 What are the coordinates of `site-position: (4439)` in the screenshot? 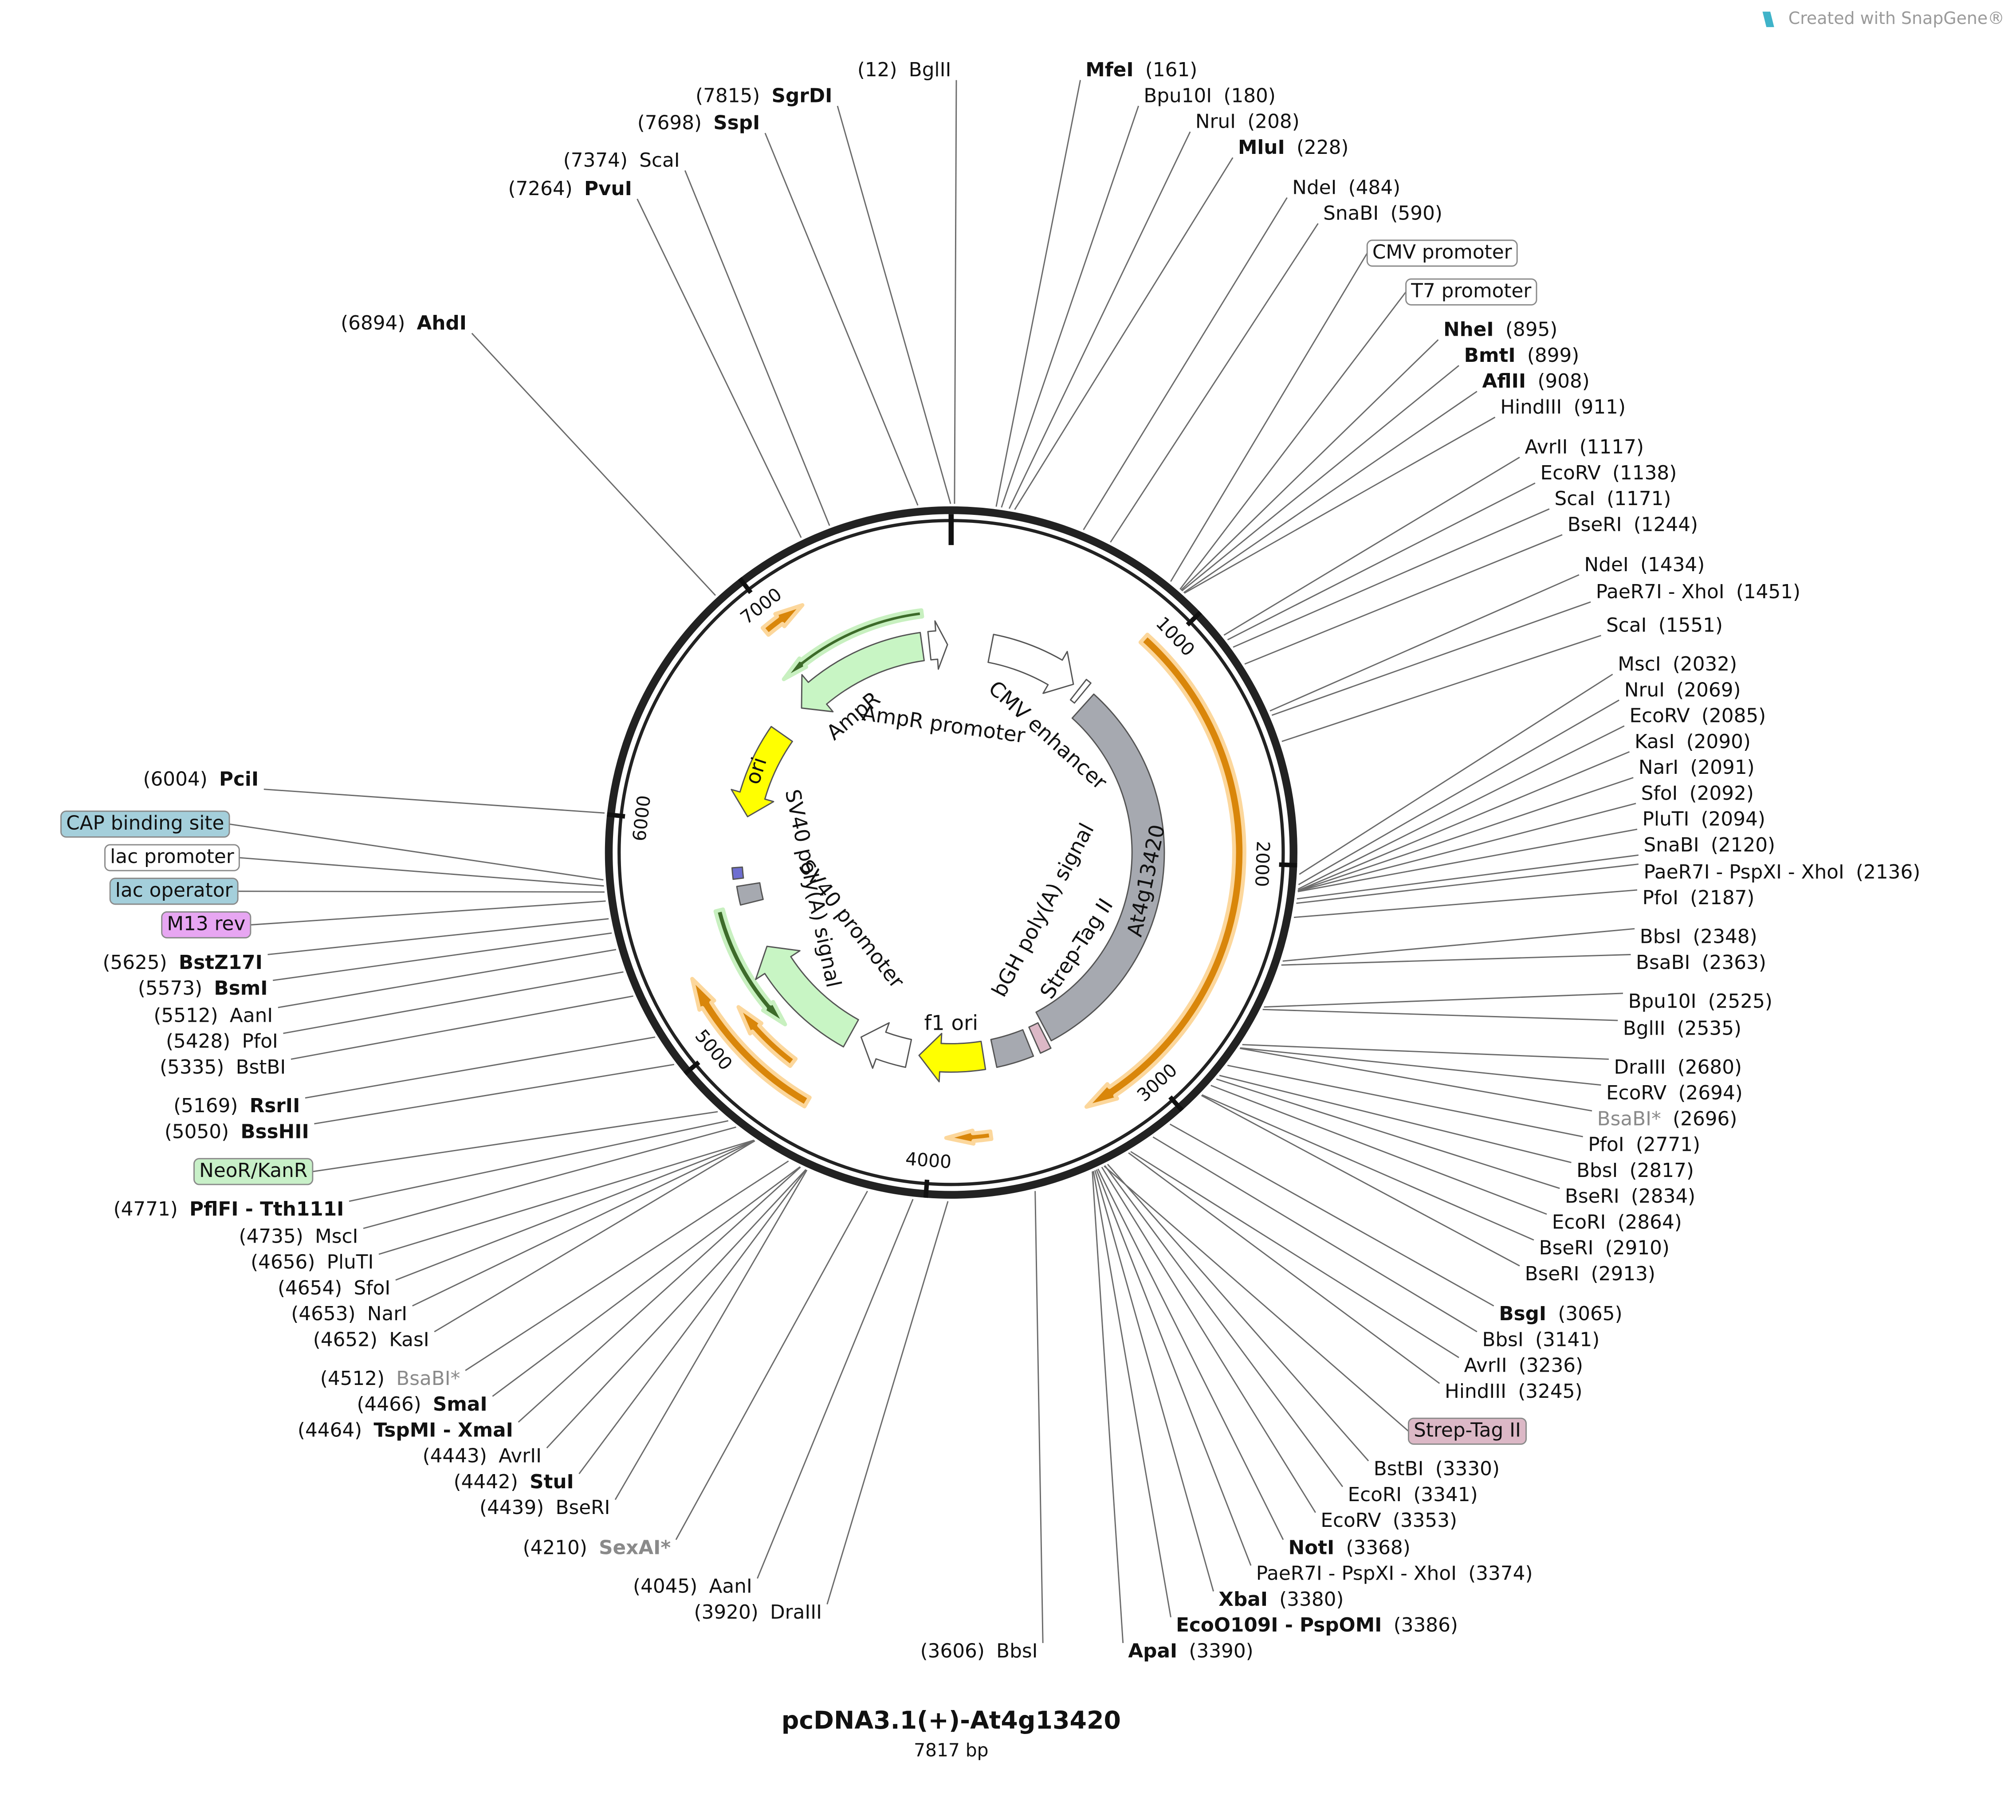 It's located at (511, 1507).